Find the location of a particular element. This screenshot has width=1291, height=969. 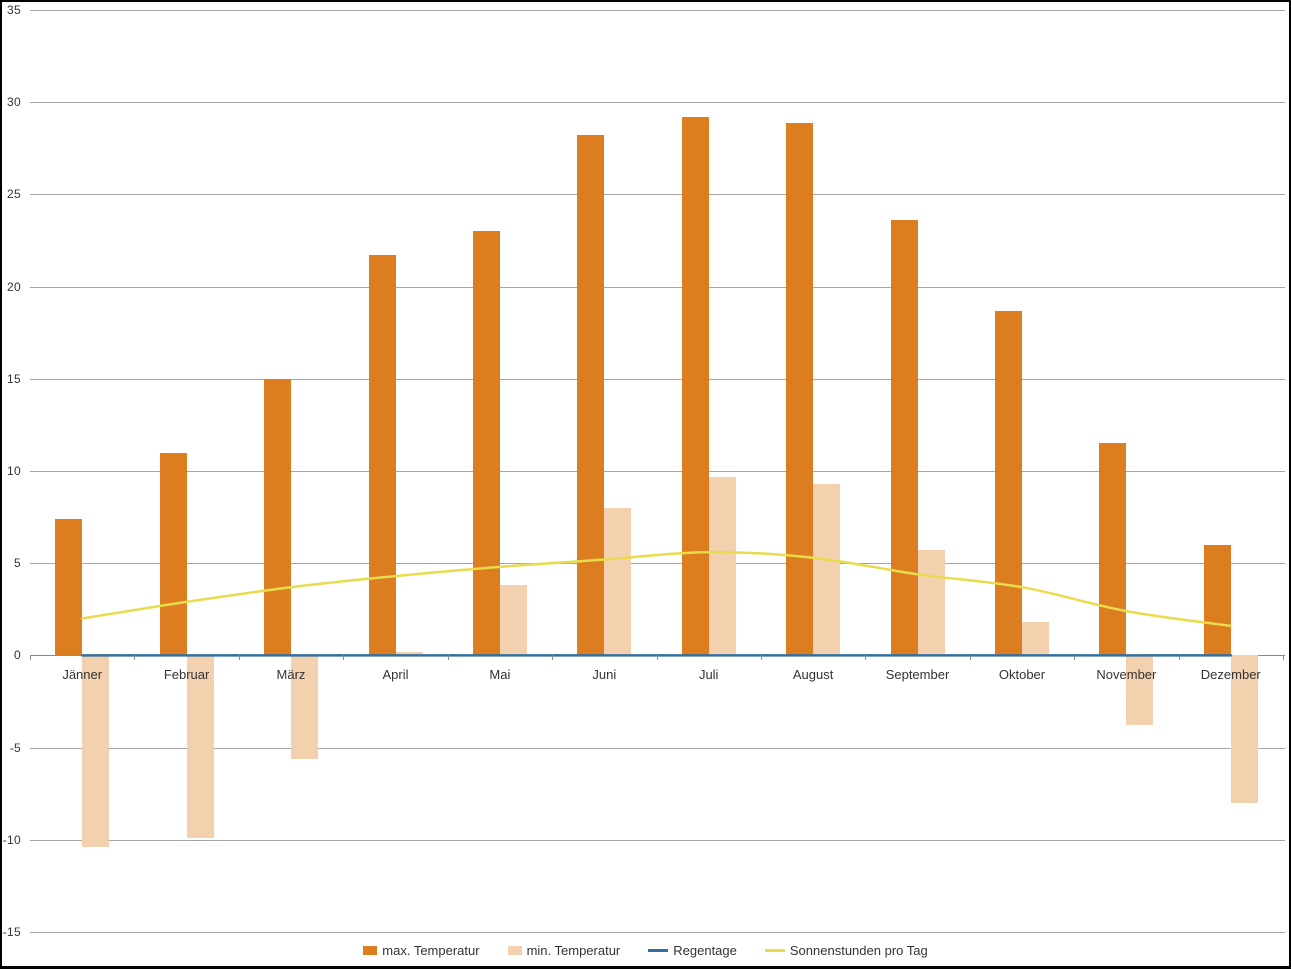

x-axis-category-label: August is located at coordinates (813, 675).